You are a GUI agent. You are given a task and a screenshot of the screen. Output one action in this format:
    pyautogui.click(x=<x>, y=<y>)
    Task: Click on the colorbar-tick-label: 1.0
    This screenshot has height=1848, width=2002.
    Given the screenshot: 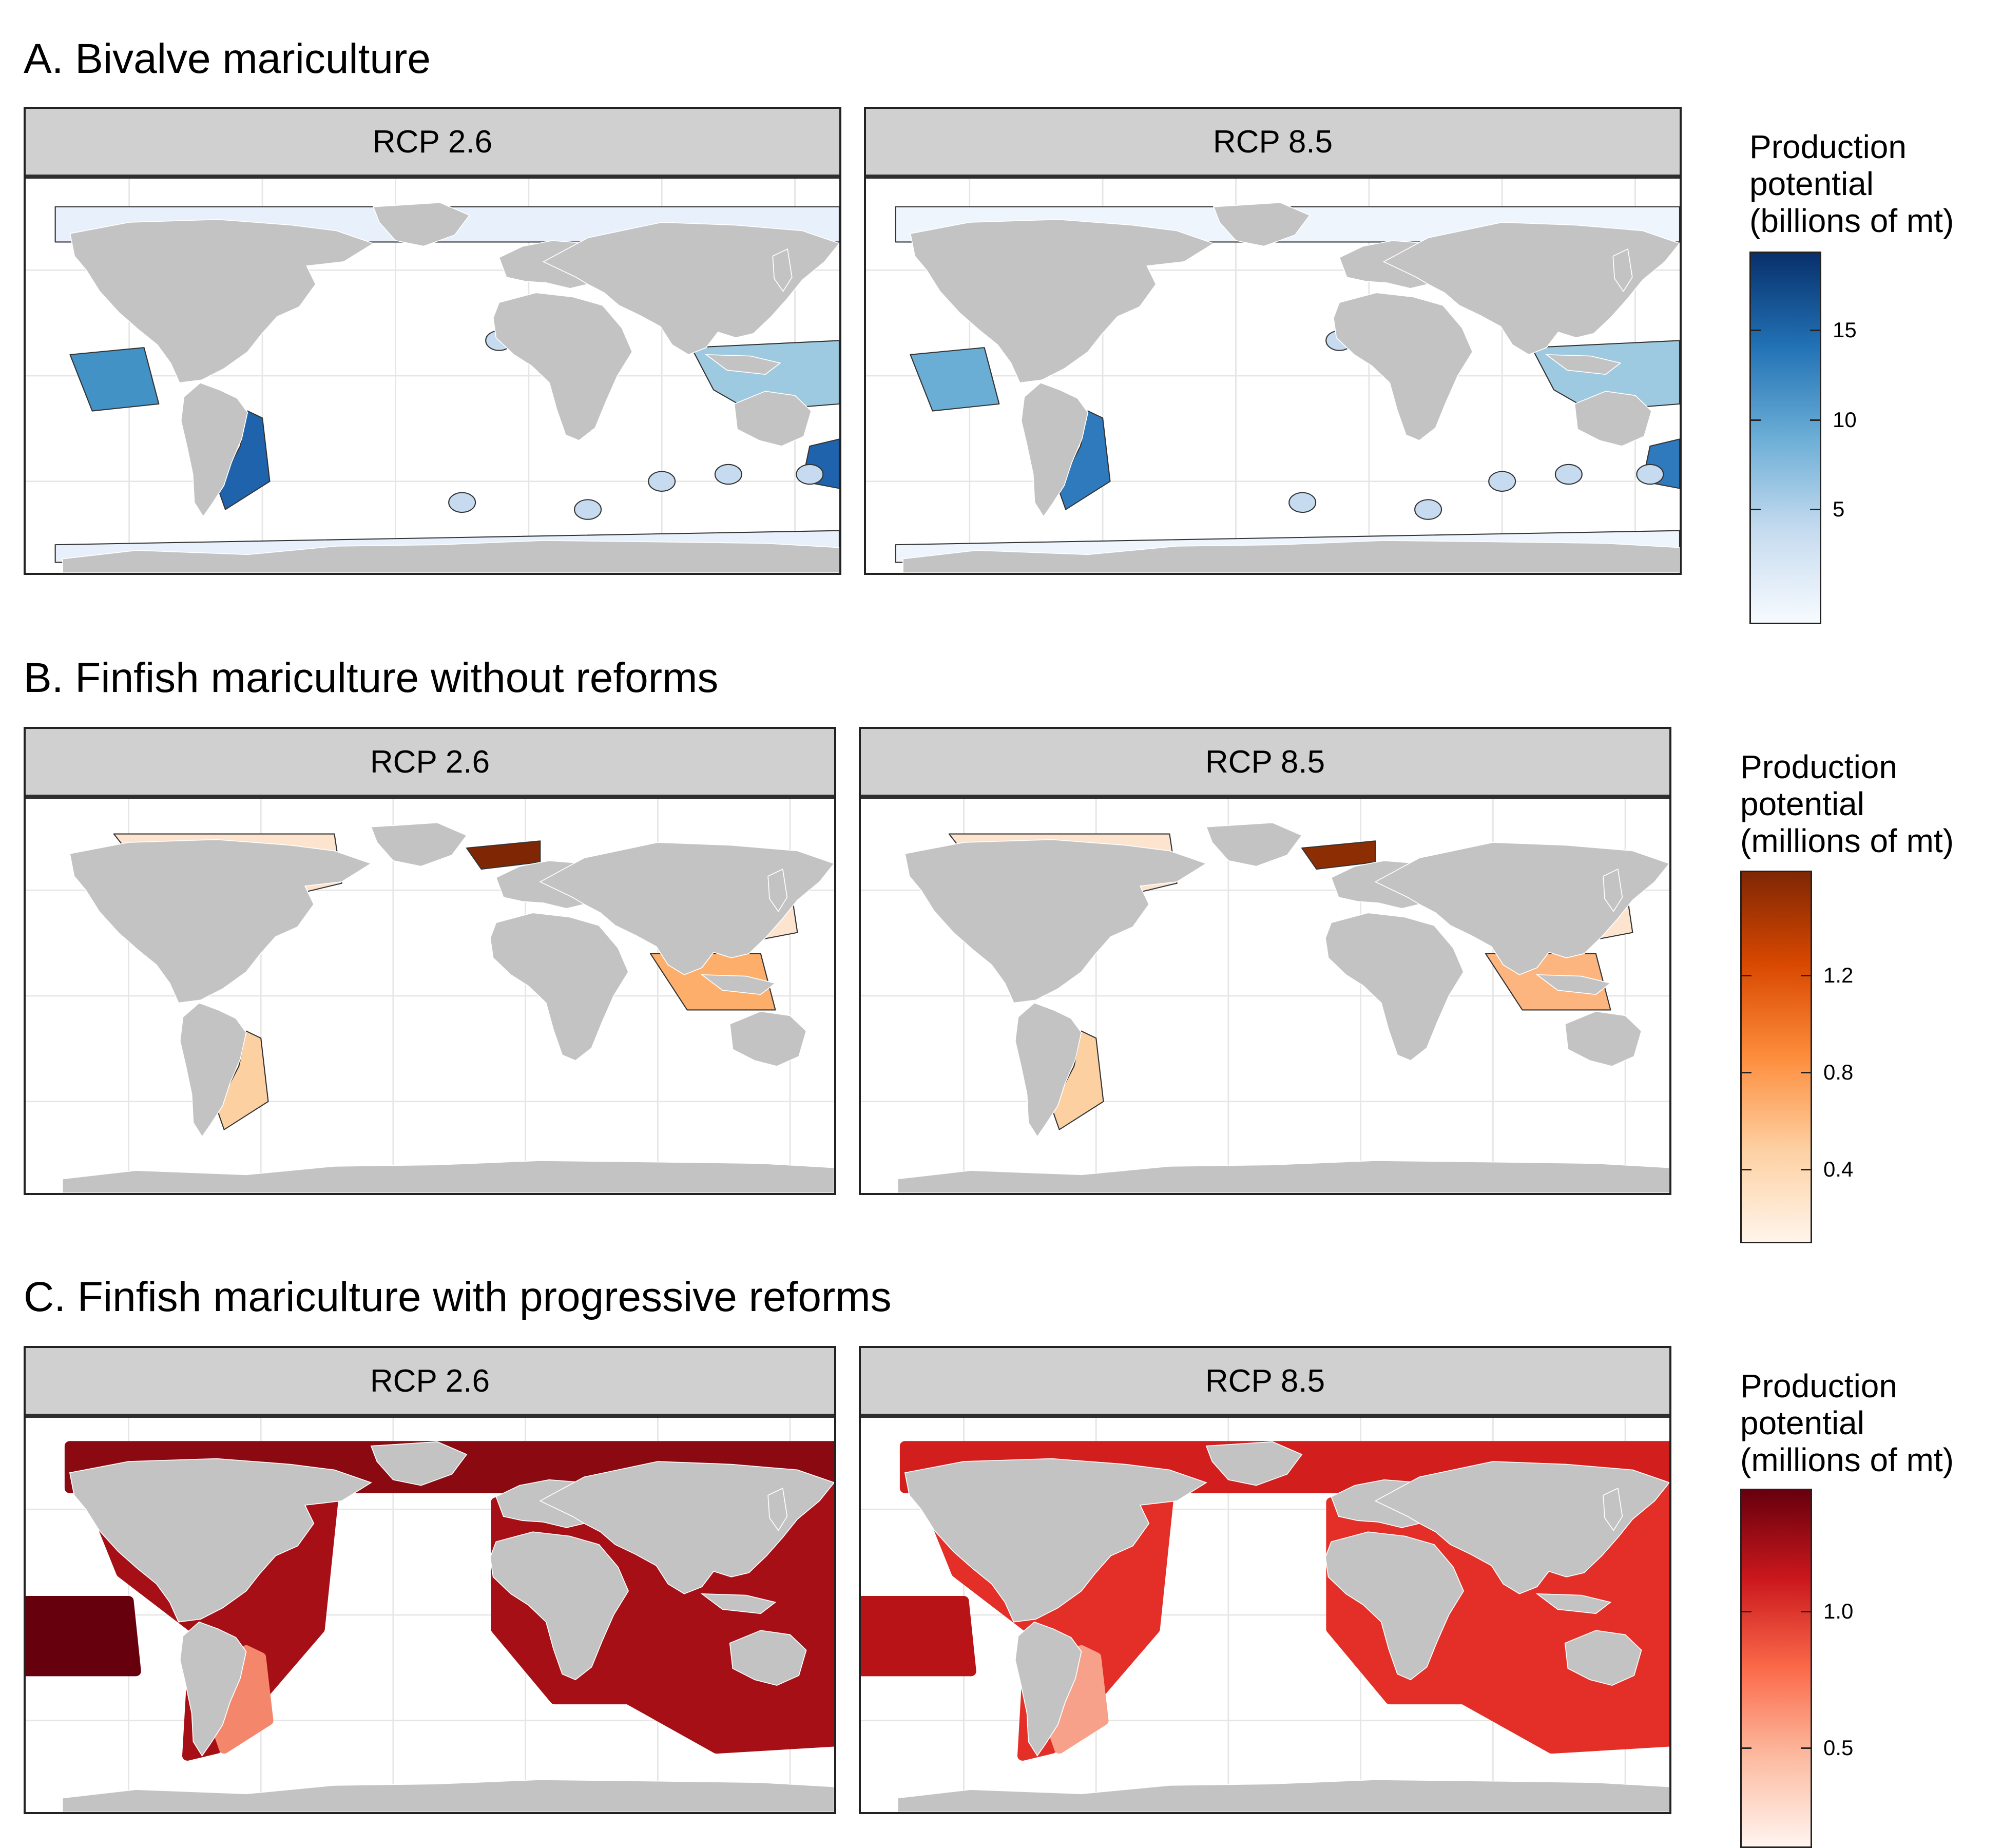 What is the action you would take?
    pyautogui.click(x=1838, y=1611)
    